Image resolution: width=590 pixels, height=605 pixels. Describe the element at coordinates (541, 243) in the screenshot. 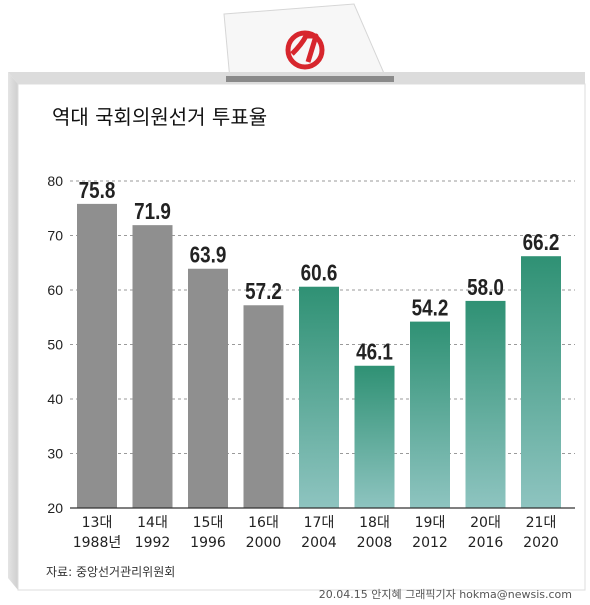

I see `value-label: 66.2` at that location.